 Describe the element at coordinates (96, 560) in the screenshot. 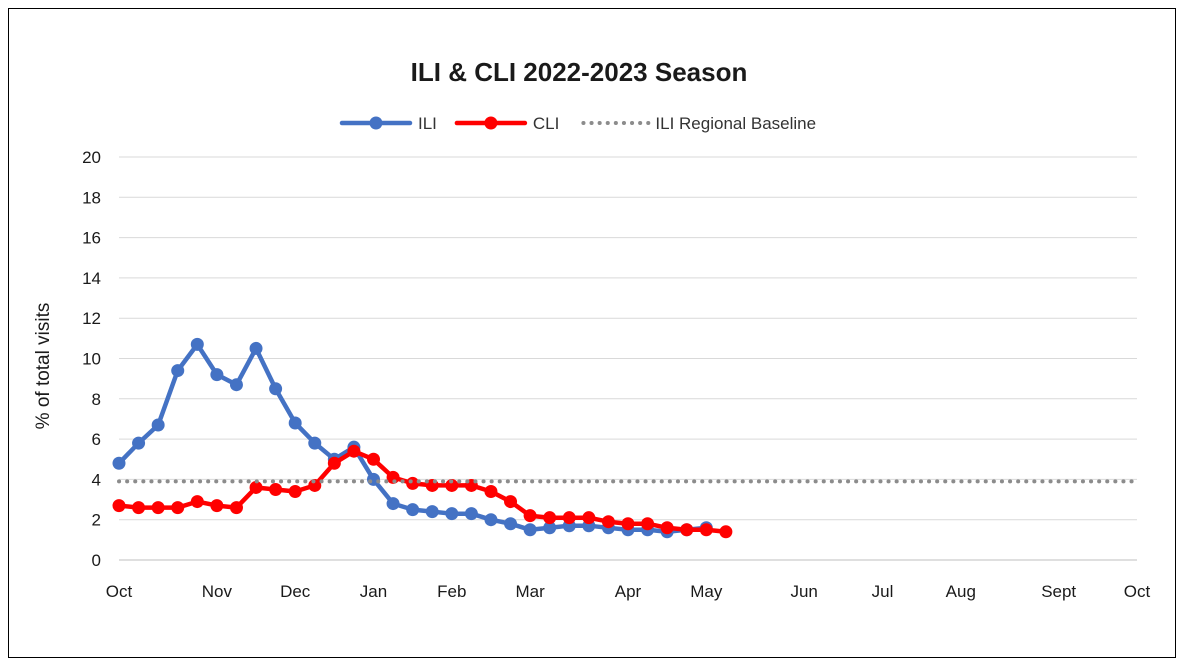

I see `y-tick-label: 0` at that location.